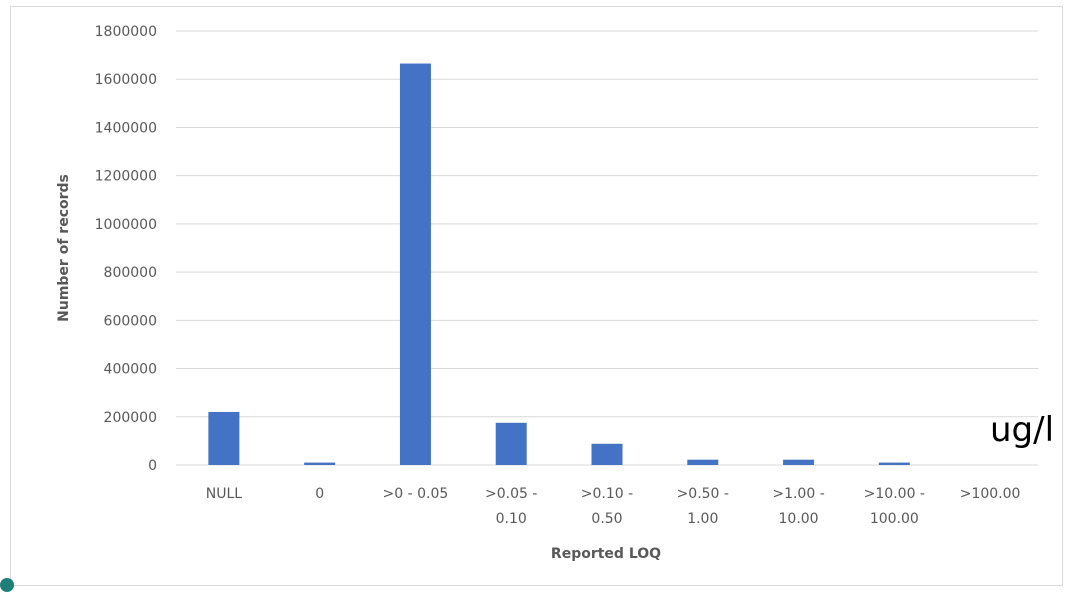 The height and width of the screenshot is (592, 1084). I want to click on x-tick-label: >0.10 -, so click(607, 494).